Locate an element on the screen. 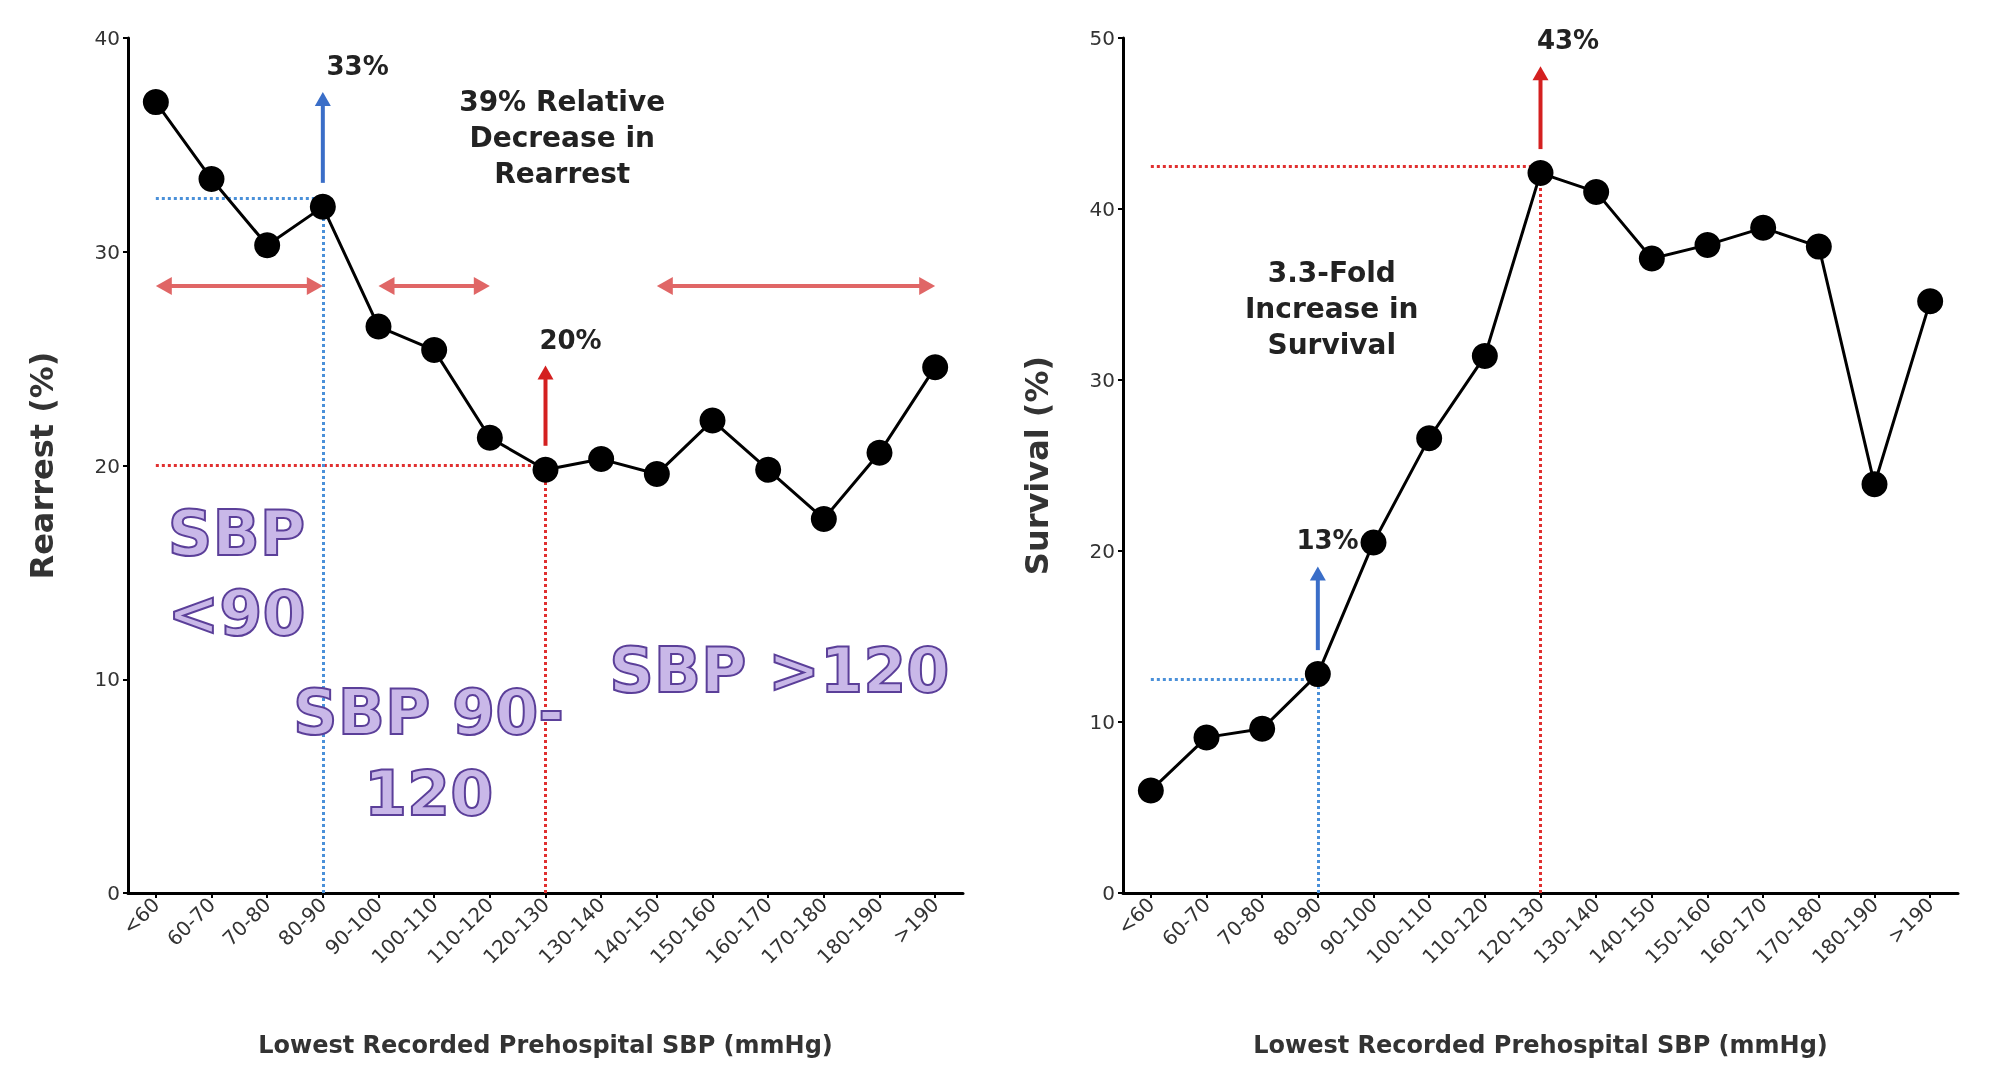  annotation: SBP 90-120 is located at coordinates (429, 754).